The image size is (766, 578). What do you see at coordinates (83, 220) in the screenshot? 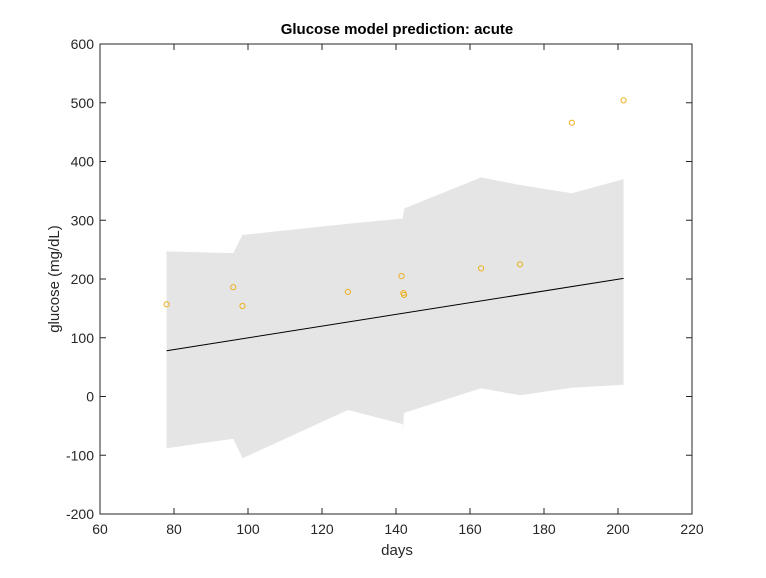
I see `y-tick-label: 300` at bounding box center [83, 220].